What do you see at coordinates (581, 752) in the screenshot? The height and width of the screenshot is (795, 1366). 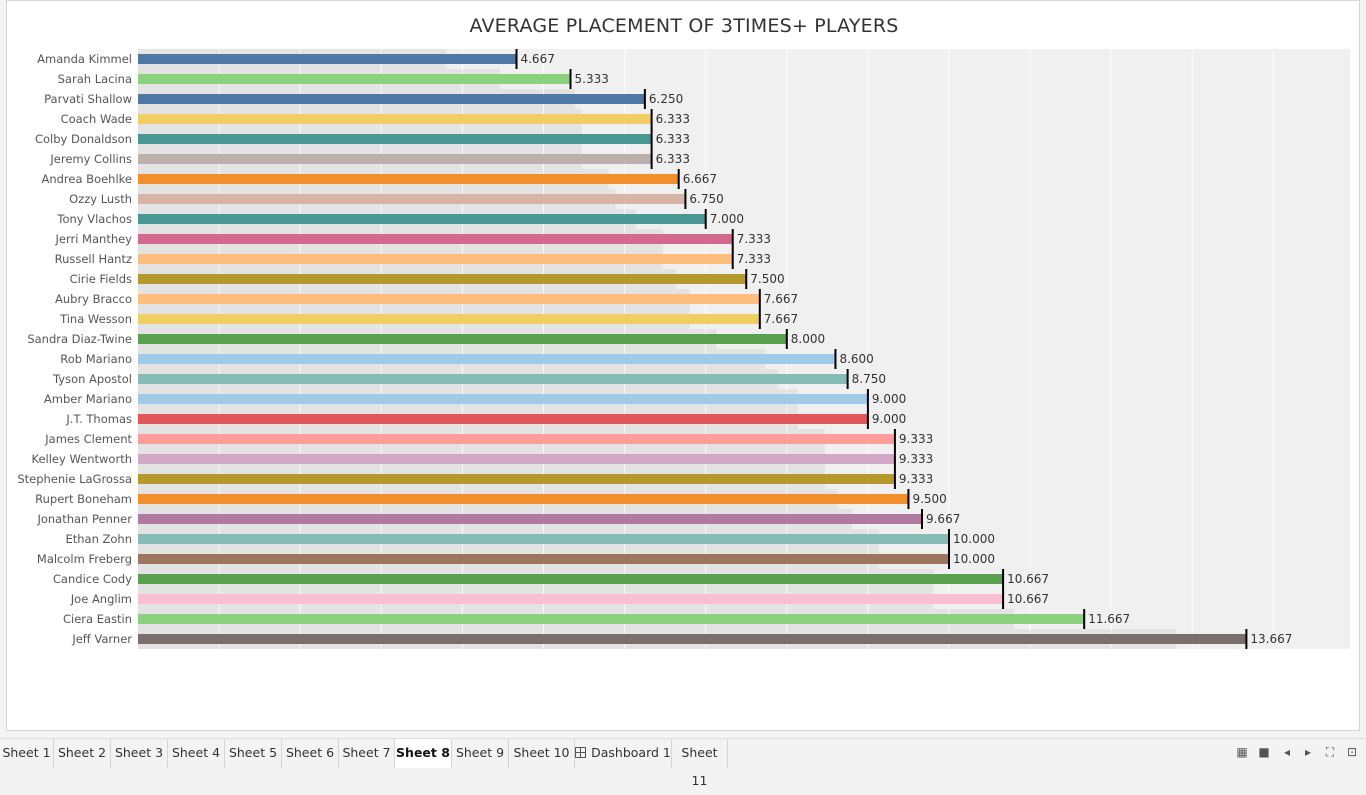 I see `dashboard-icon` at bounding box center [581, 752].